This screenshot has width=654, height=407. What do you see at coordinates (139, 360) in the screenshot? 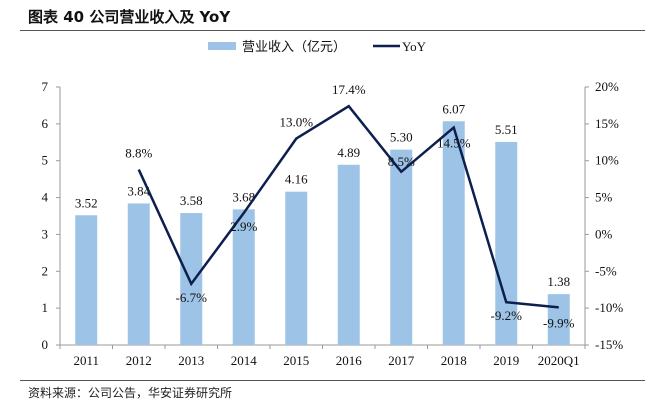
I see `x-tick-label: 2012` at bounding box center [139, 360].